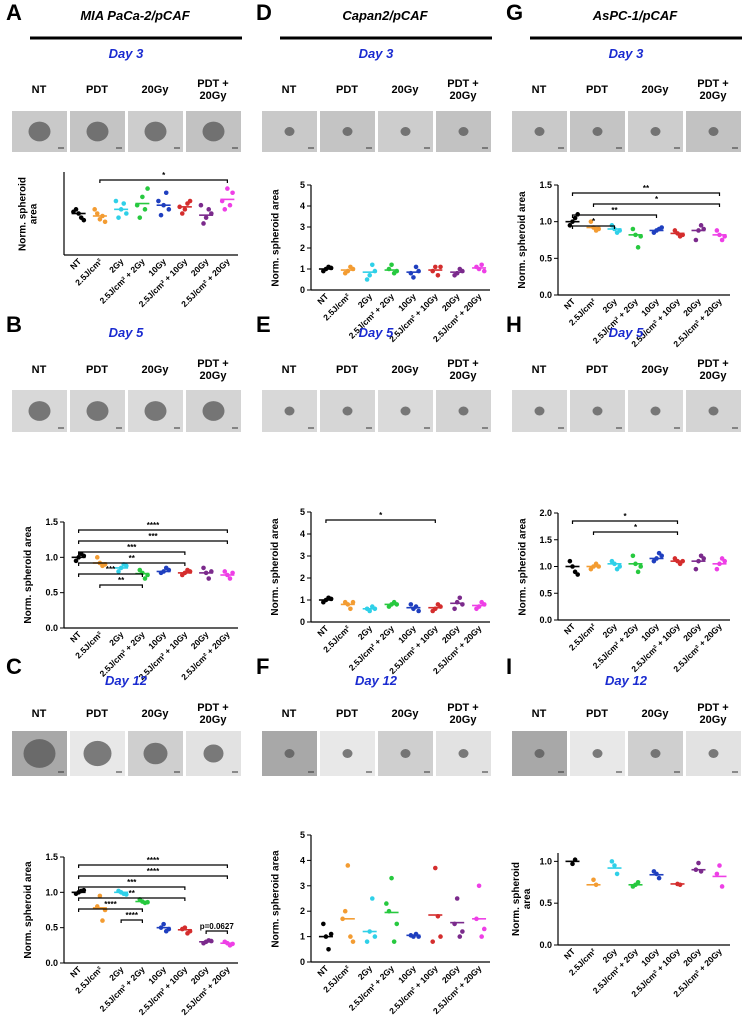 This screenshot has width=743, height=1019. Describe the element at coordinates (635, 15) in the screenshot. I see `cell-line-title: AsPC-1/pCAF` at that location.